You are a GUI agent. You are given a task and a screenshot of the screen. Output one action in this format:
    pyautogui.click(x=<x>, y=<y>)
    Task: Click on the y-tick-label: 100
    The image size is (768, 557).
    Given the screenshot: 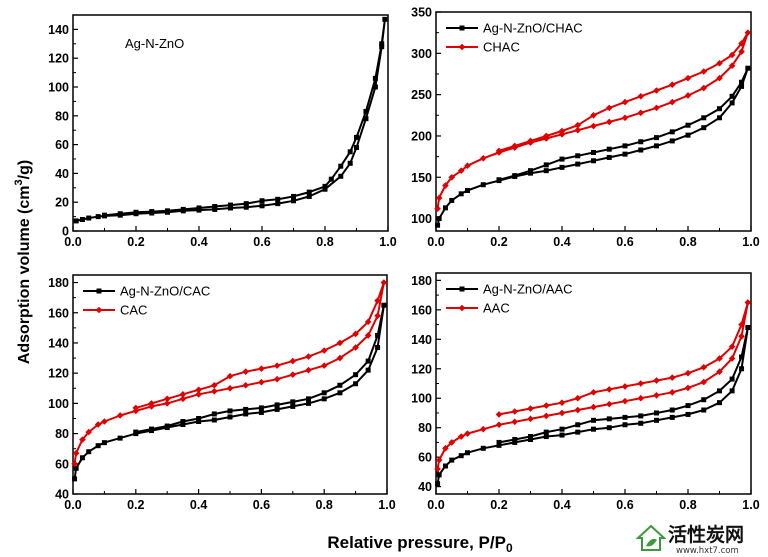 What is the action you would take?
    pyautogui.click(x=421, y=219)
    